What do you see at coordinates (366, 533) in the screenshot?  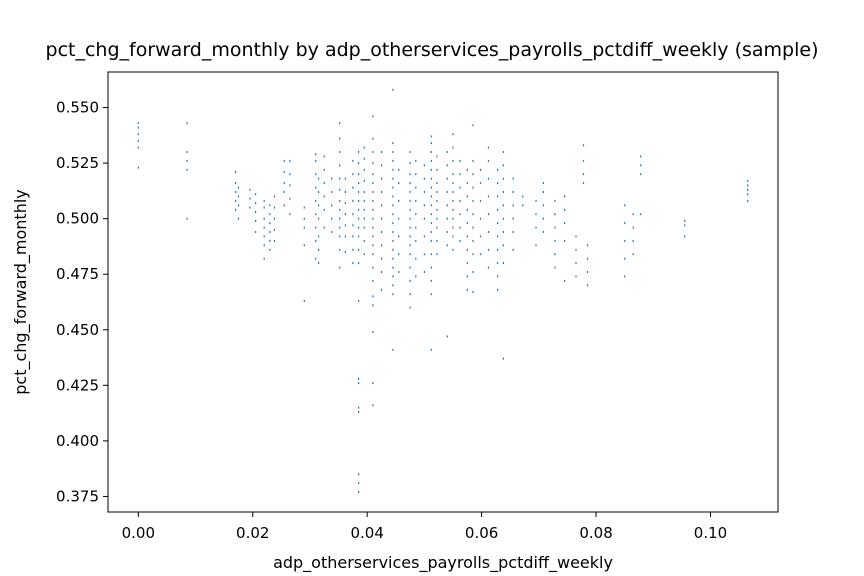 I see `x-tick-label: 0.04` at bounding box center [366, 533].